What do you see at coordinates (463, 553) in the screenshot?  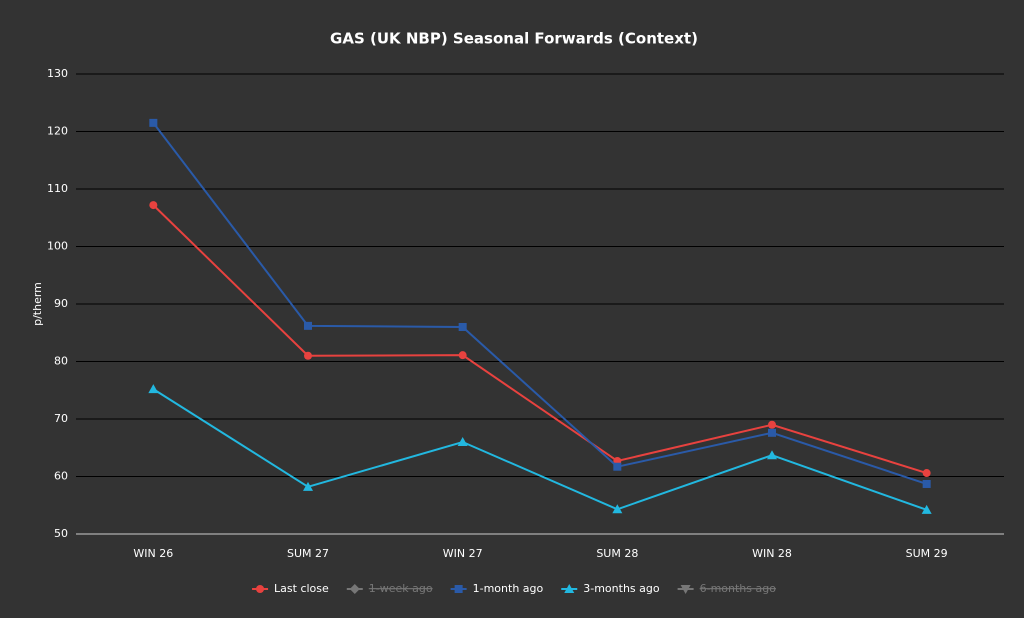 I see `x-tick-label: WIN 27` at bounding box center [463, 553].